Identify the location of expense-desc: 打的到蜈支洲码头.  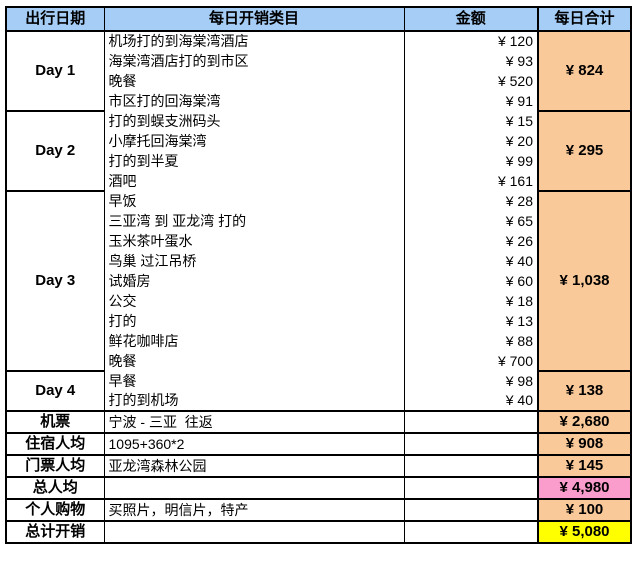
(254, 121).